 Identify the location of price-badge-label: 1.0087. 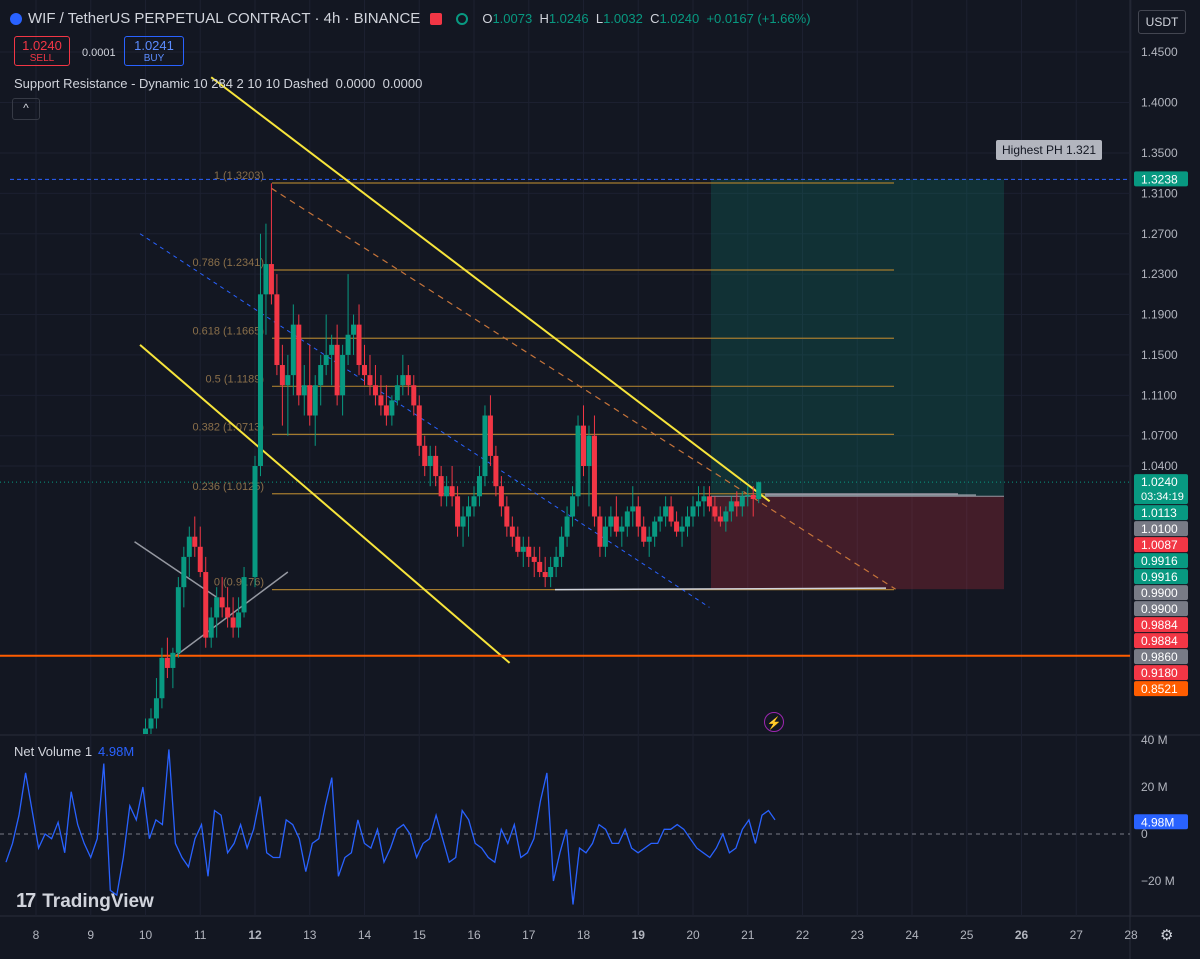
(1159, 545).